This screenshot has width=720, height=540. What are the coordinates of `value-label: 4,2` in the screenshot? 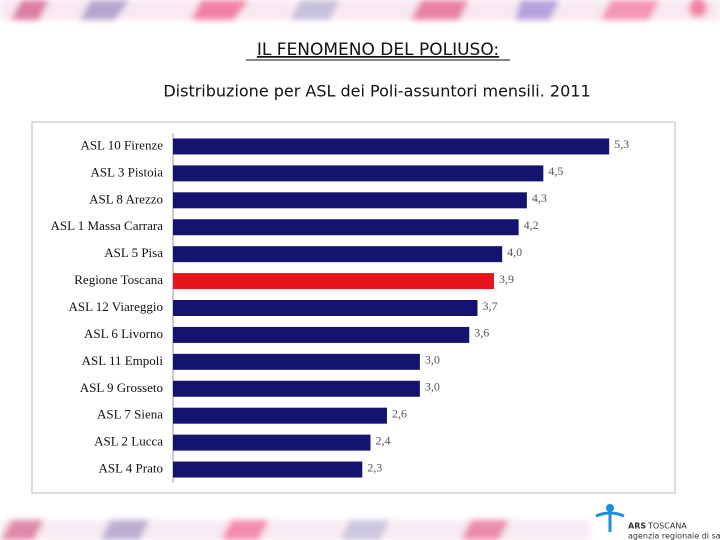 It's located at (531, 225).